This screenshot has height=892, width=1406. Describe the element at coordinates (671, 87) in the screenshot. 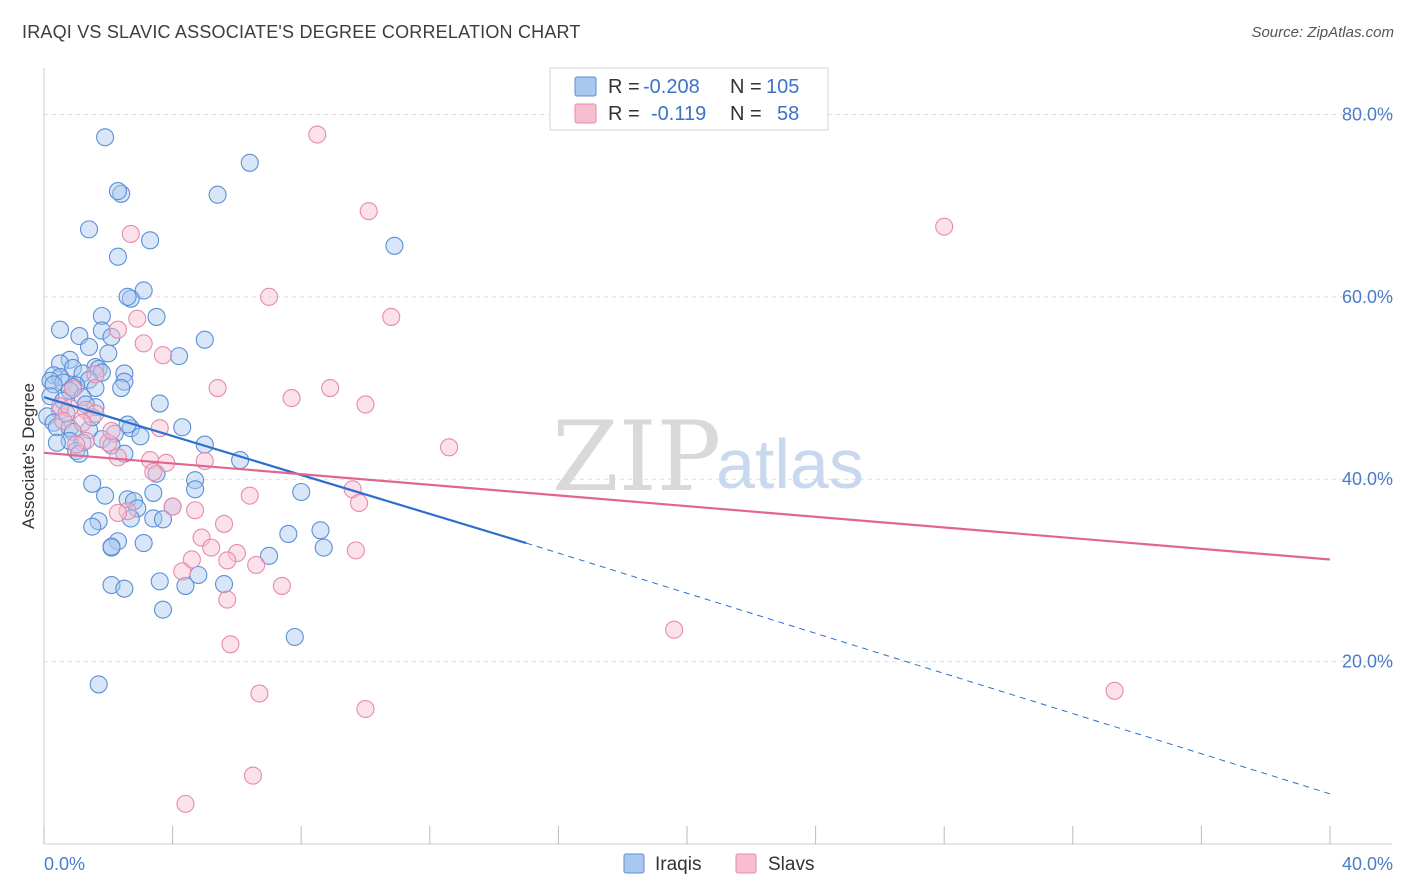

I see `legend-r-value-iraqis: -0.208` at that location.